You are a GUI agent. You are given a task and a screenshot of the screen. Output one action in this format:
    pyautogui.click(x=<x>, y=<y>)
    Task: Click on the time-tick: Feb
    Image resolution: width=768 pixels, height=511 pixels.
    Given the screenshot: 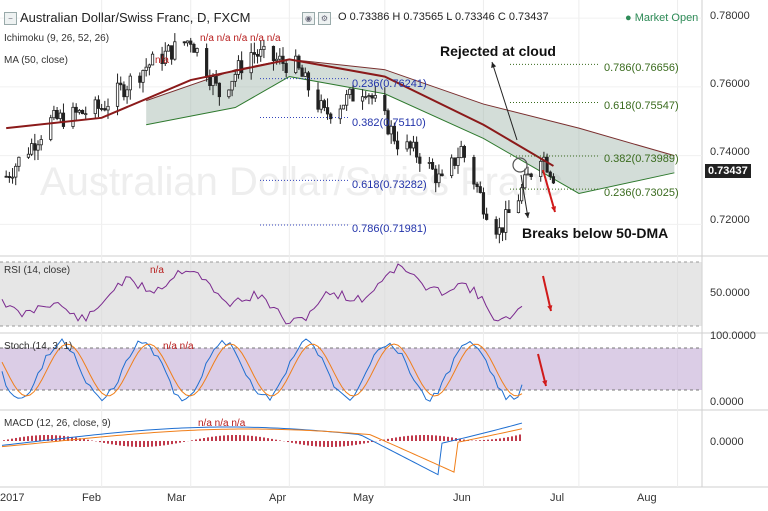 What is the action you would take?
    pyautogui.click(x=91, y=498)
    